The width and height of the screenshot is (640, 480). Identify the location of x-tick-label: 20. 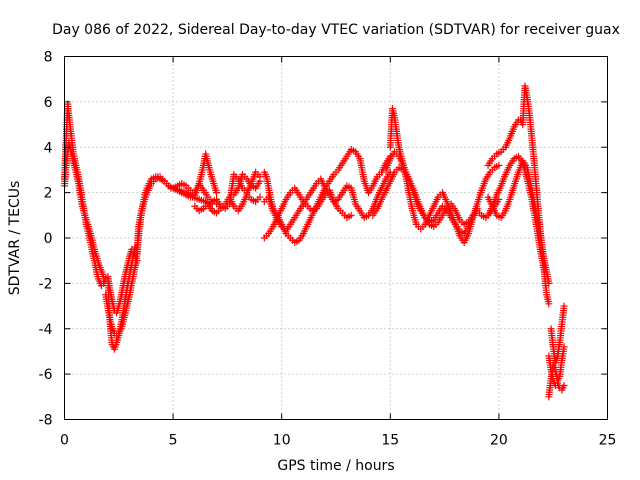
(499, 441).